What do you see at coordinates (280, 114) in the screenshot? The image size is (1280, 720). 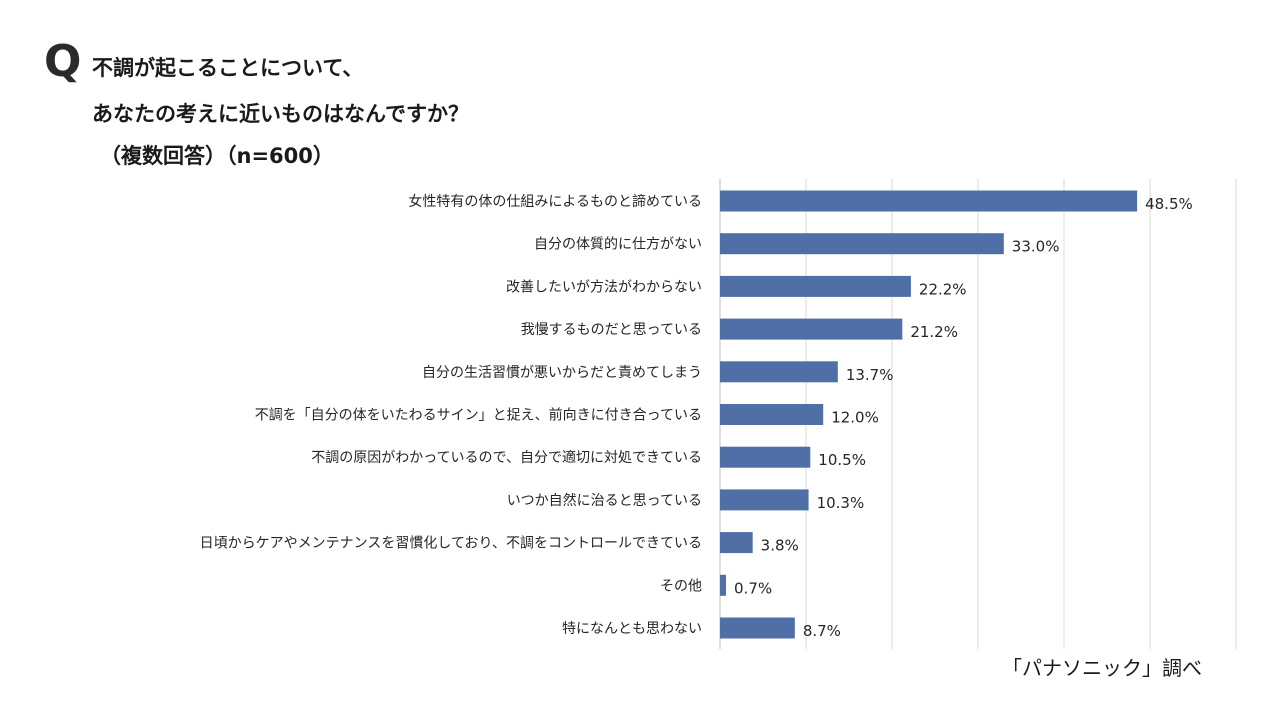 I see `question-line-2: あなたの考えに近いものはなんですか？` at bounding box center [280, 114].